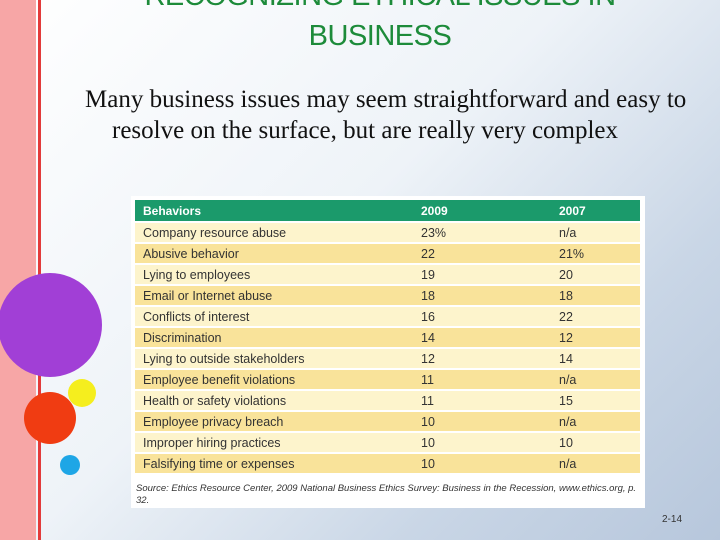  I want to click on table-cell: Falsifying time or expenses, so click(274, 462).